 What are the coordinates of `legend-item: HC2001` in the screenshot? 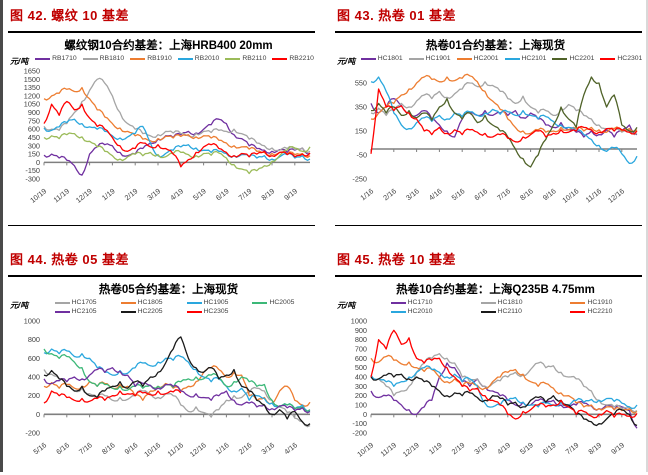 It's located at (477, 58).